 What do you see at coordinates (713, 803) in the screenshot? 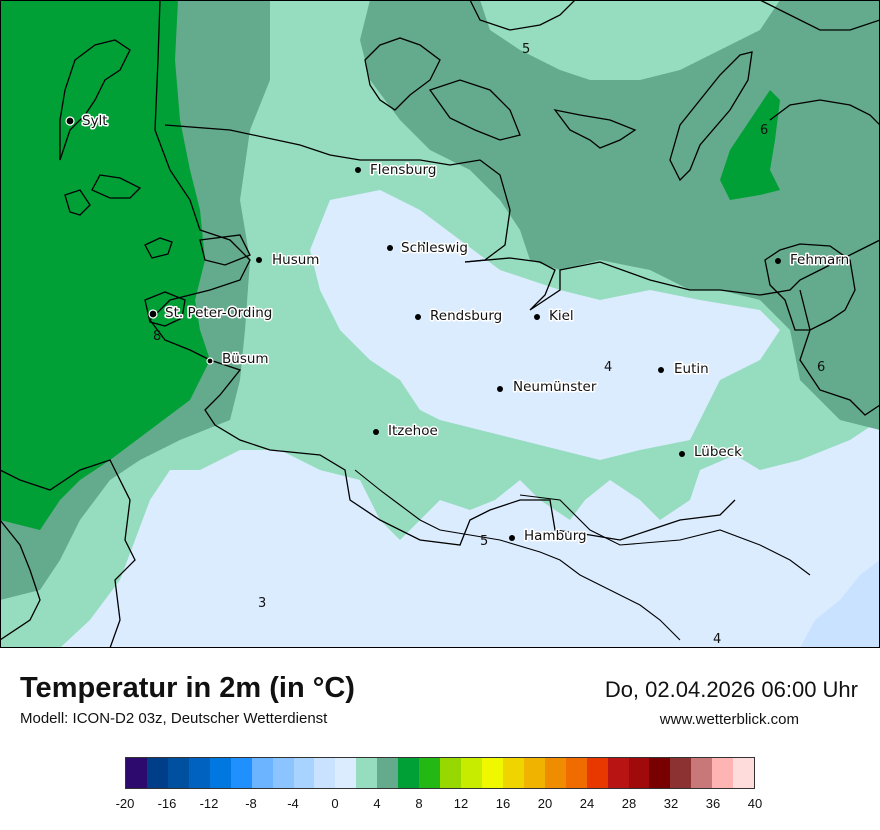
I see `color-scale-tick: 36` at bounding box center [713, 803].